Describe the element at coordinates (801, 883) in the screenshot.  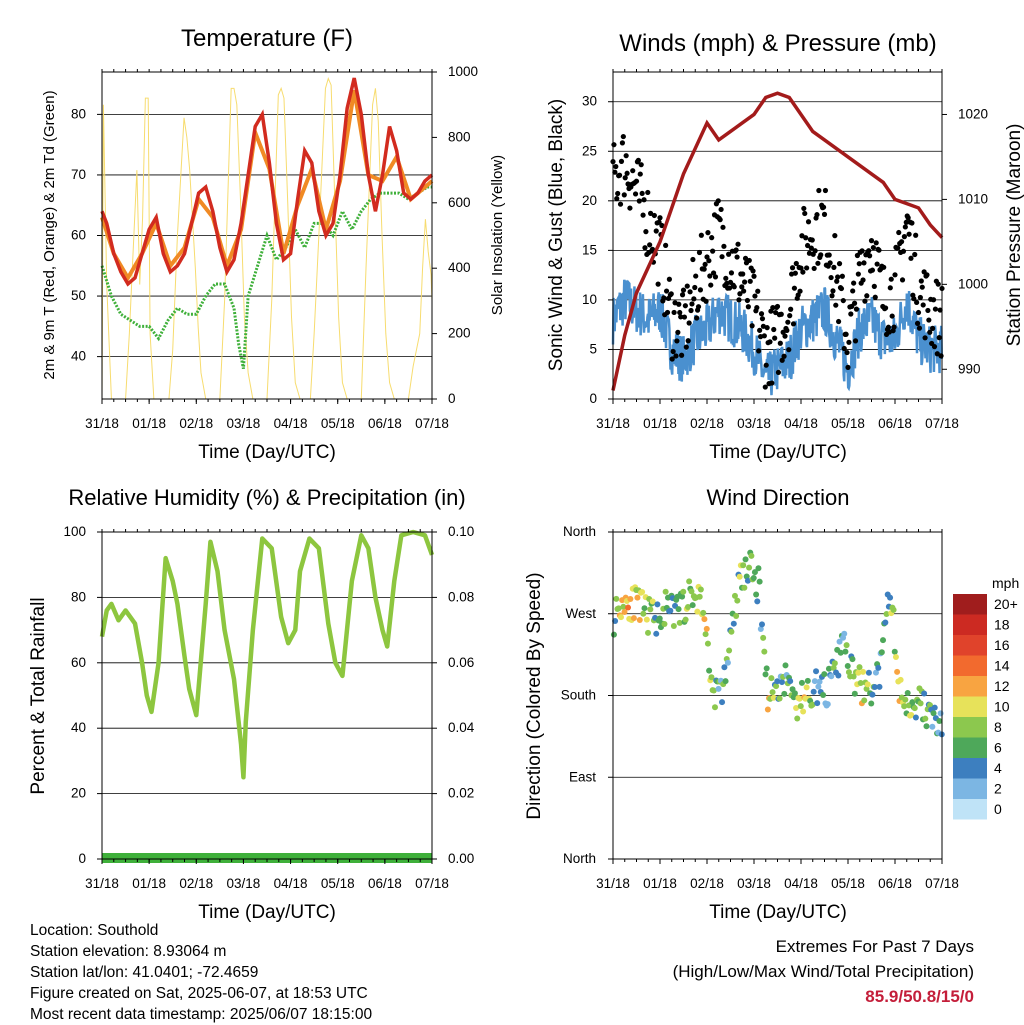
I see `x-tick-label: 04/18` at that location.